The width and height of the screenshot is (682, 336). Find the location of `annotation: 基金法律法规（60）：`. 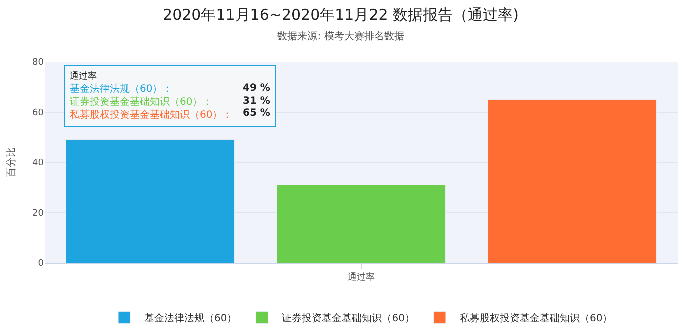

annotation: 基金法律法规（60）： is located at coordinates (121, 89).